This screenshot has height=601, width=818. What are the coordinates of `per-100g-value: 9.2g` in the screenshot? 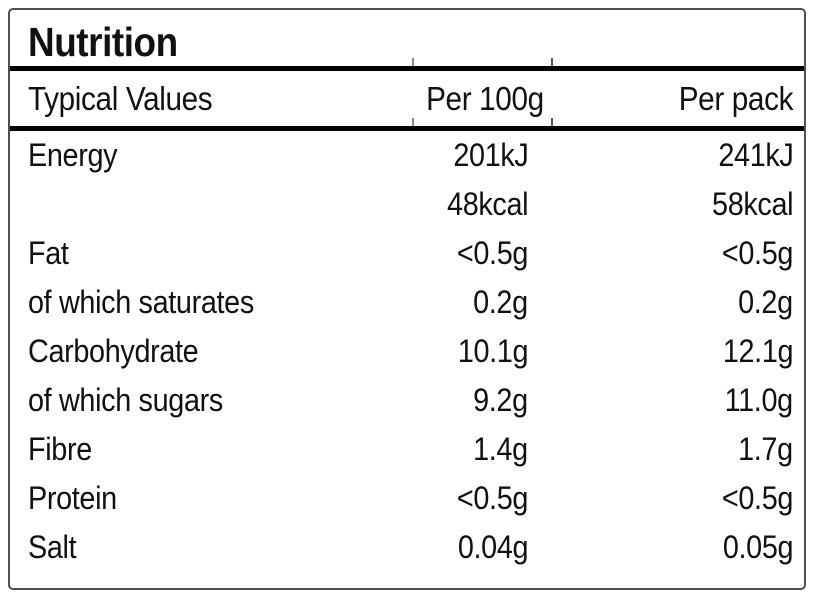 It's located at (500, 400).